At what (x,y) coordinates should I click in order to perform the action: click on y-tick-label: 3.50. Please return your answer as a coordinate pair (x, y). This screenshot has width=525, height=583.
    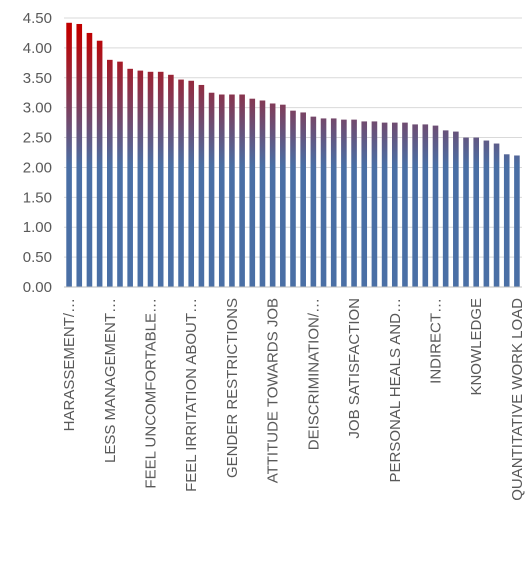
    Looking at the image, I should click on (37, 78).